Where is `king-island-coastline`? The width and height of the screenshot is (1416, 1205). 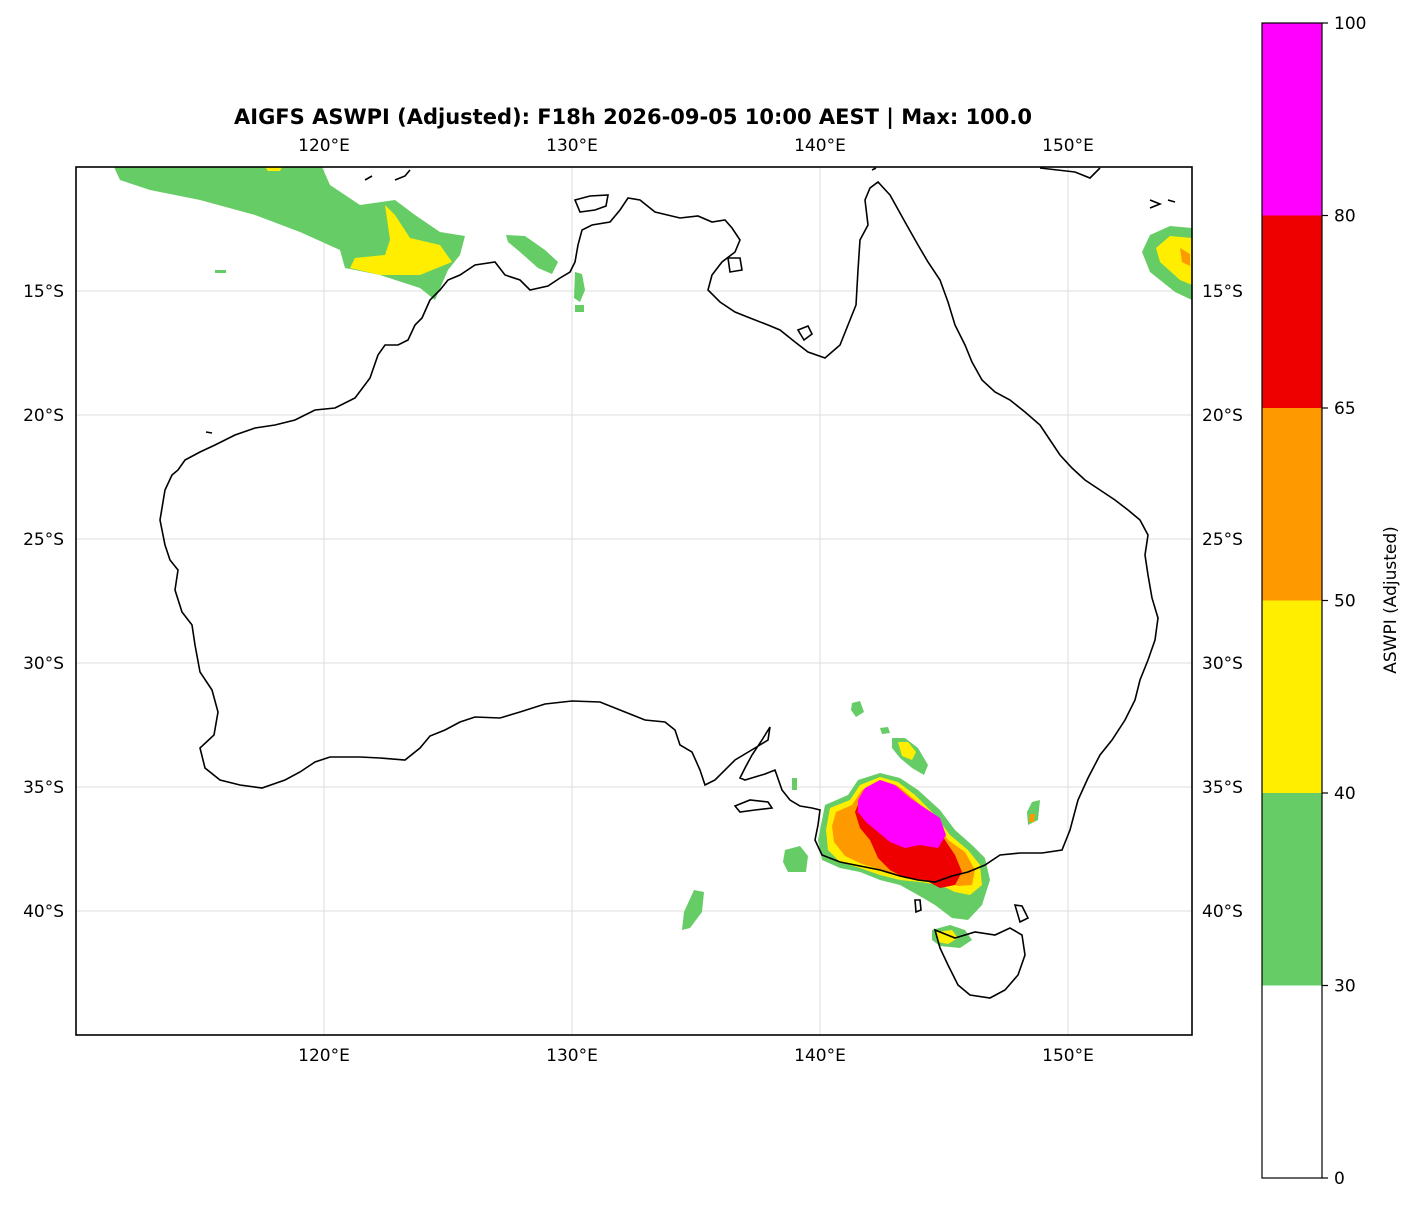 king-island-coastline is located at coordinates (918, 906).